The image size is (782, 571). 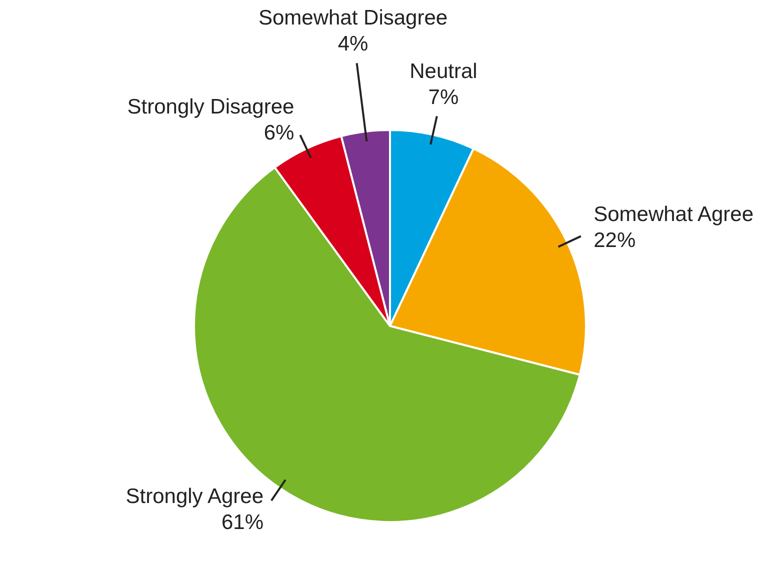 I want to click on slice-label: Neutral, so click(x=444, y=71).